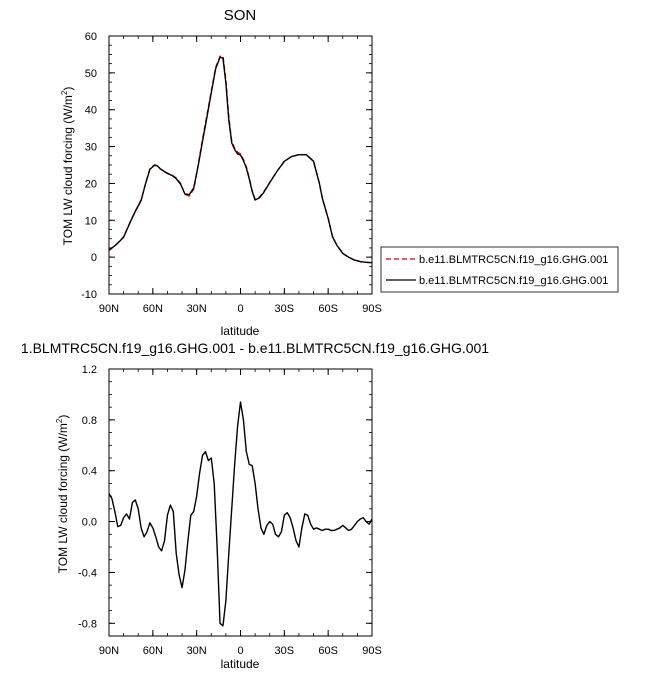 The image size is (666, 678). I want to click on x-tick-label-1-1: 60N, so click(153, 651).